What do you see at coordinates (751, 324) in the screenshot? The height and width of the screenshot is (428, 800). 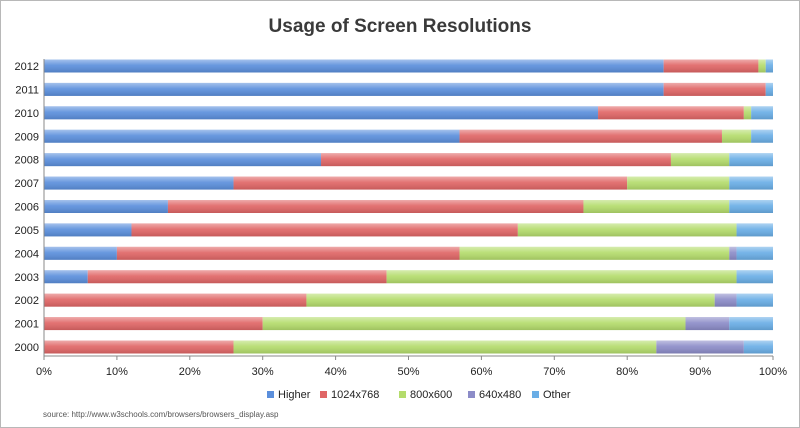 I see `bar-segment-2001-other` at bounding box center [751, 324].